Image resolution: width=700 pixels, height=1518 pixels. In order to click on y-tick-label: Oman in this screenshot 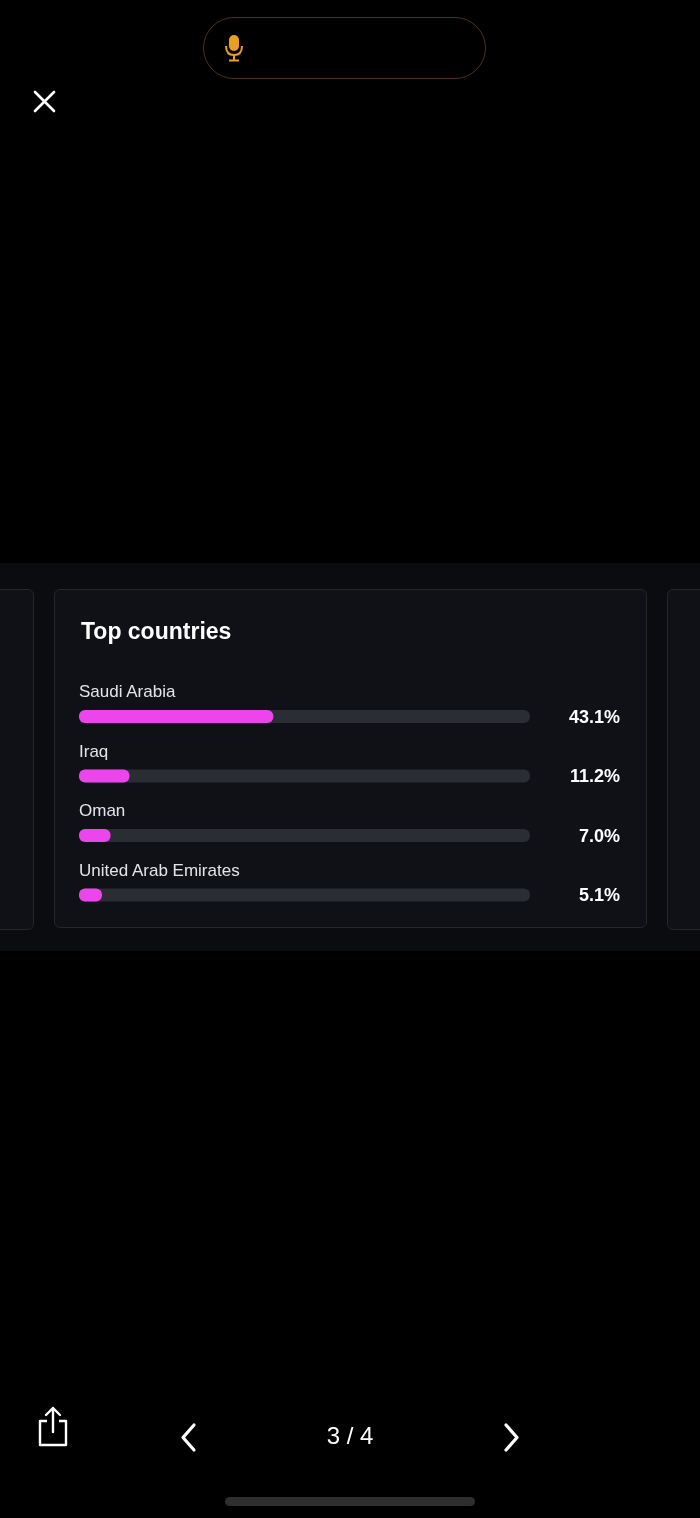, I will do `click(102, 810)`.